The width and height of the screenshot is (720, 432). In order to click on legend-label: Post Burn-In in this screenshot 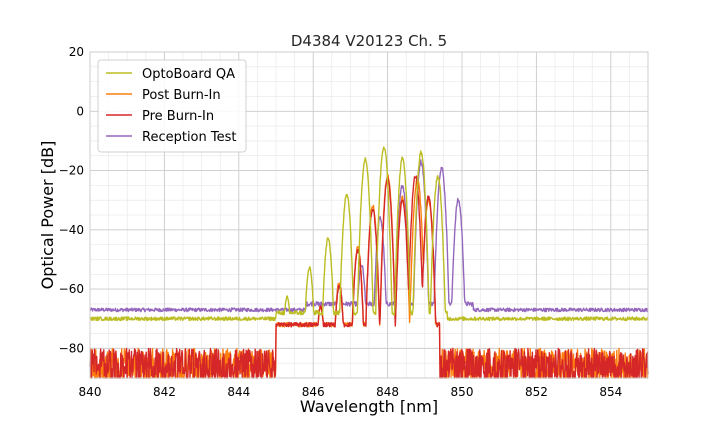, I will do `click(181, 95)`.